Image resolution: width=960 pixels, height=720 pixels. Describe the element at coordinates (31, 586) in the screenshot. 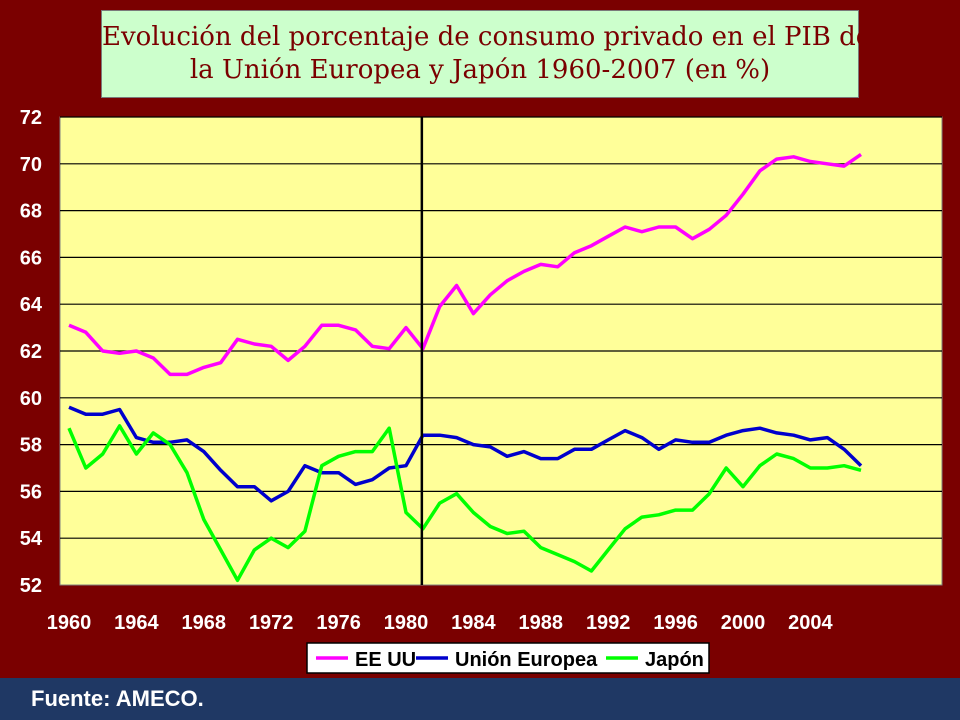

I see `y-tick-label: 52` at that location.